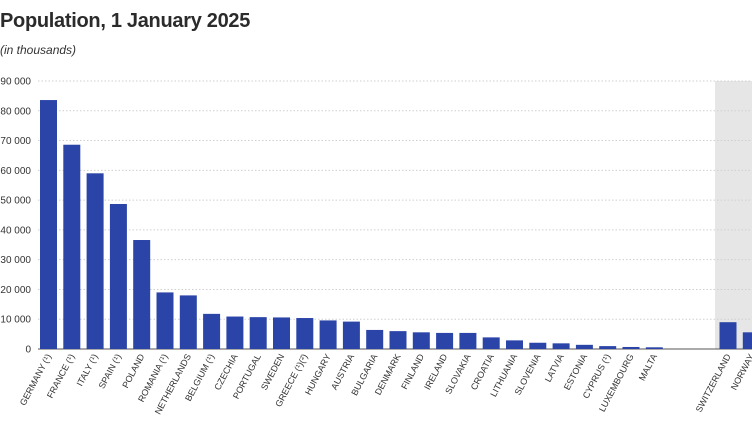 Image resolution: width=752 pixels, height=423 pixels. I want to click on x-tick-label: ITALY (¹), so click(87, 370).